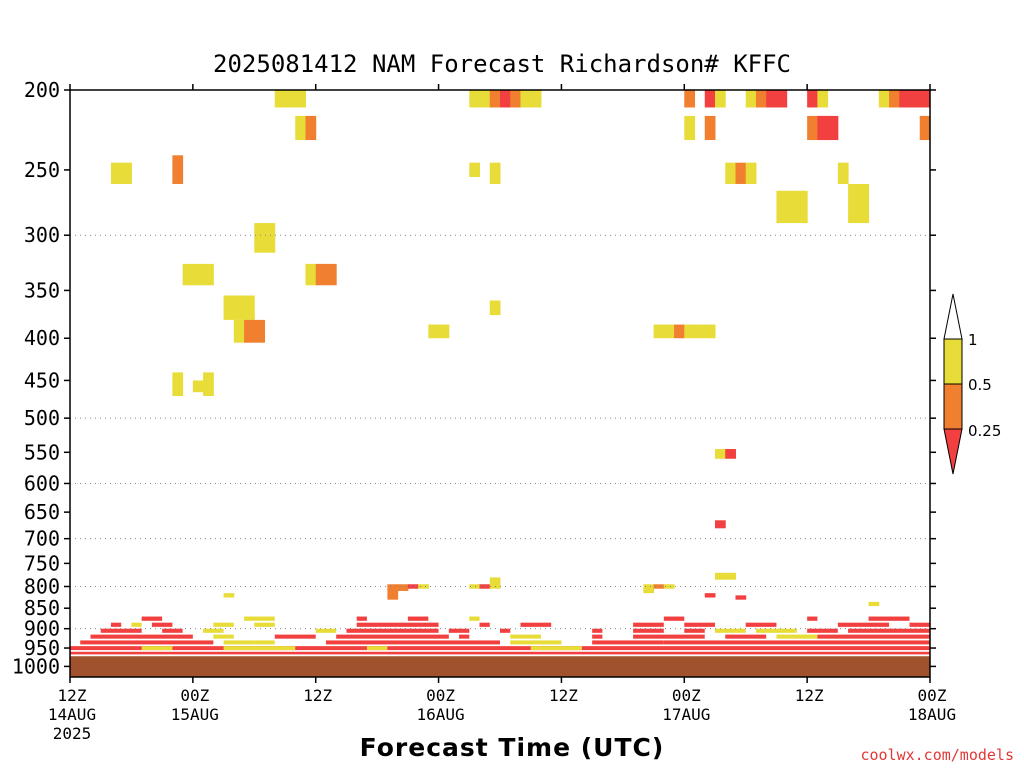  Describe the element at coordinates (953, 361) in the screenshot. I see `legend-swatch` at that location.